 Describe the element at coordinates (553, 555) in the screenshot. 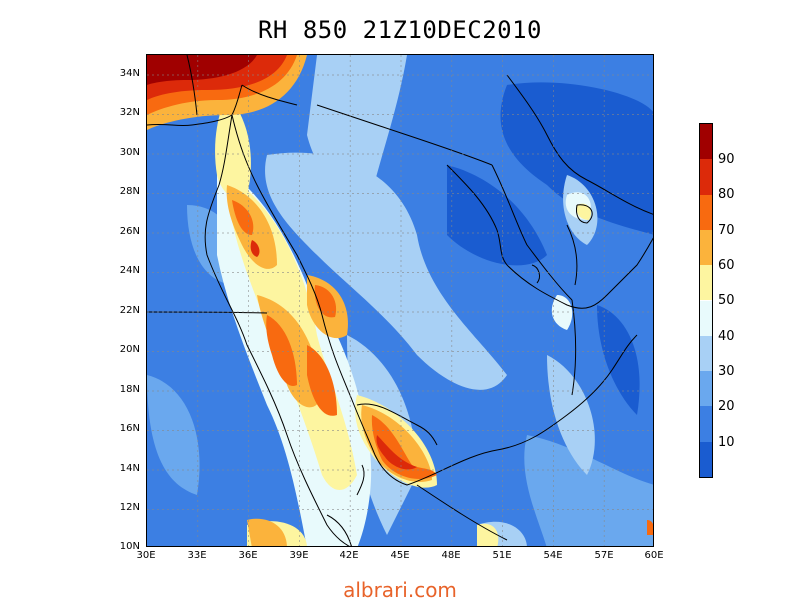

I see `x-tick-label: 54E` at that location.